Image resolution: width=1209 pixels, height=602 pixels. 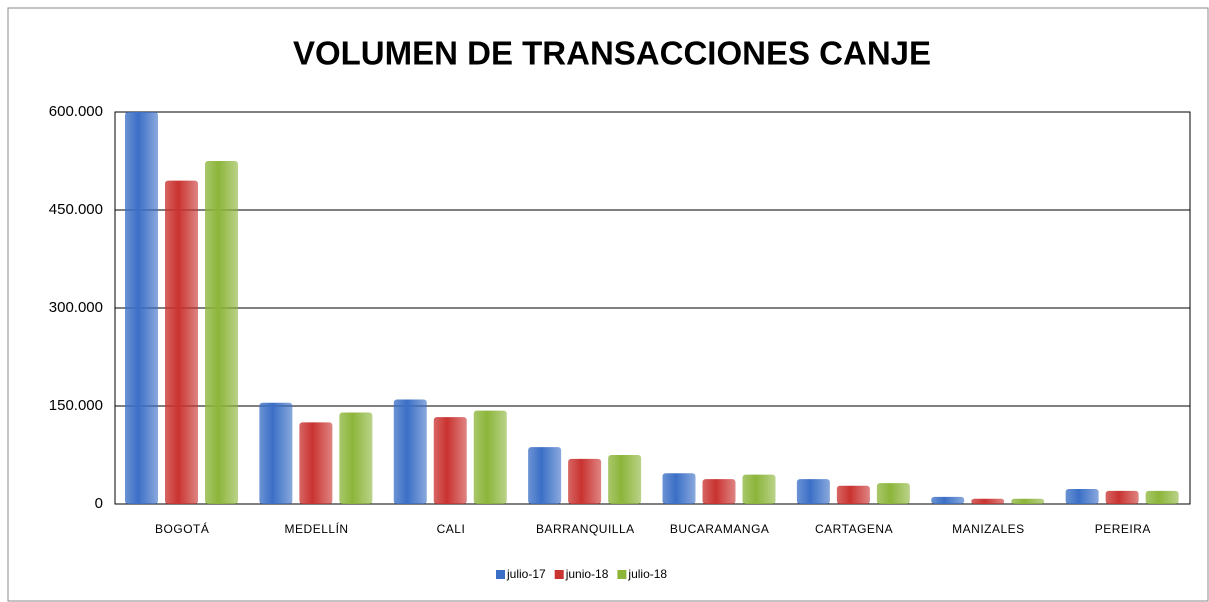 What do you see at coordinates (76, 307) in the screenshot?
I see `y-tick-label: 300.000` at bounding box center [76, 307].